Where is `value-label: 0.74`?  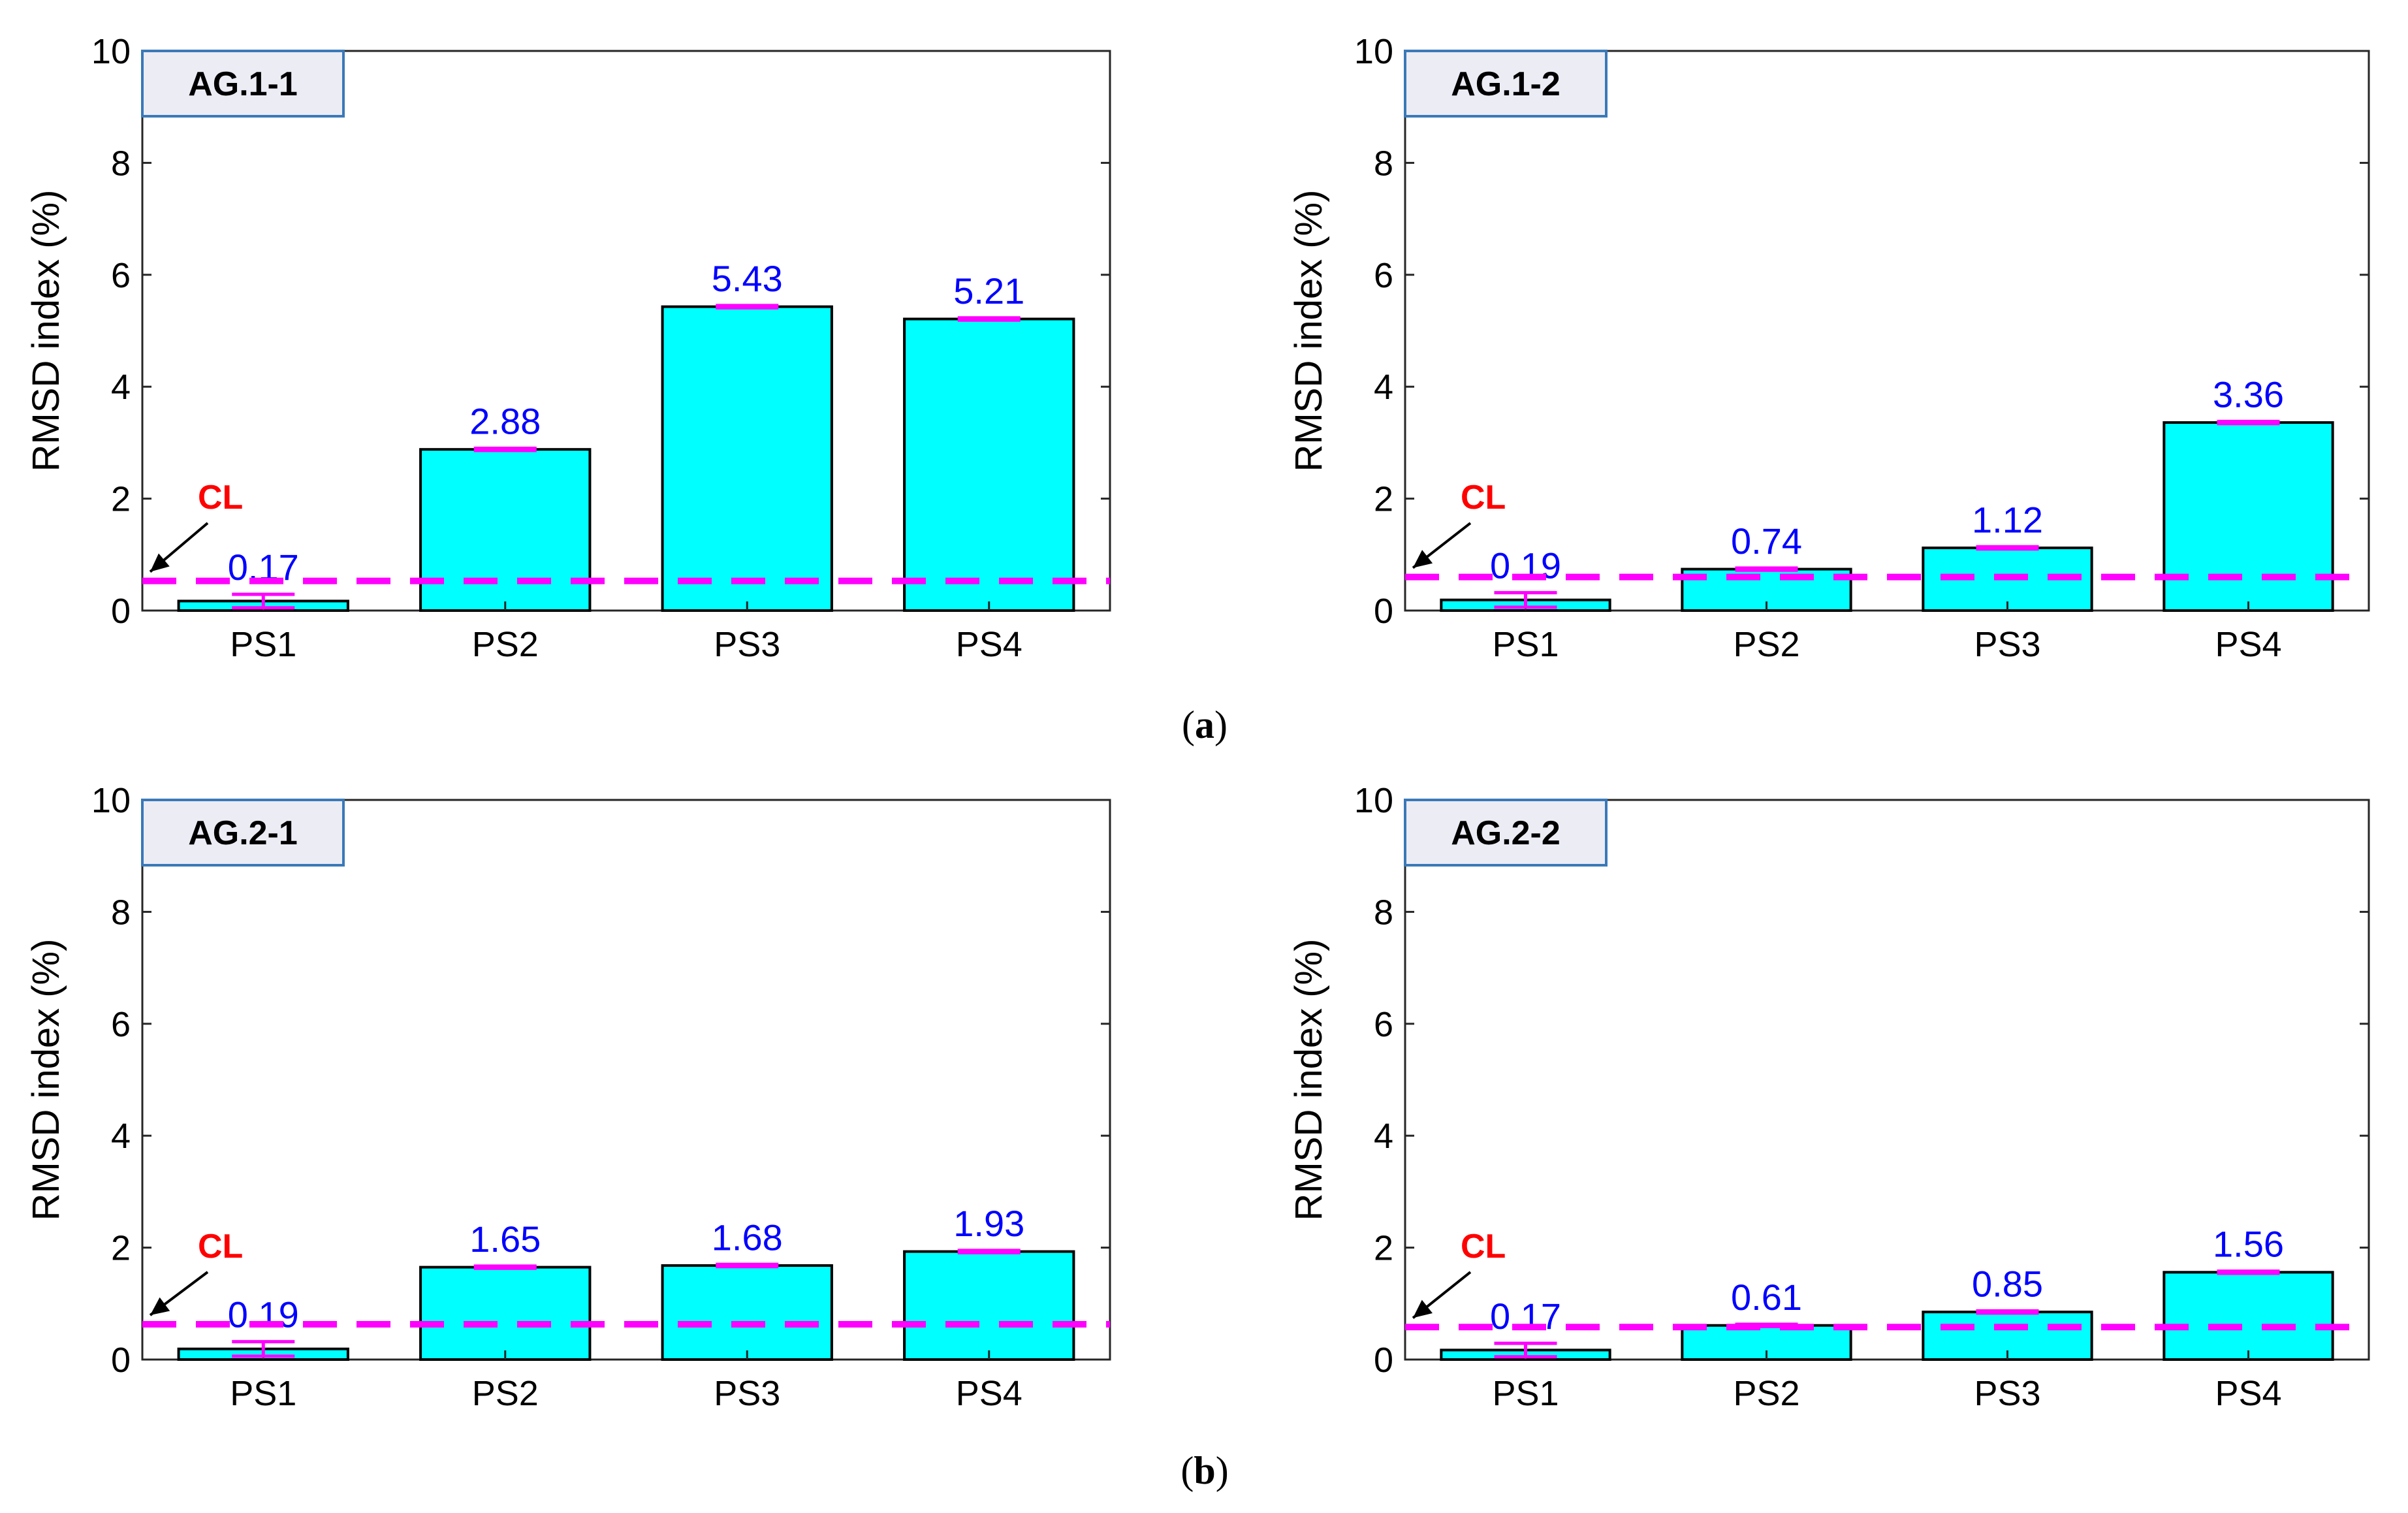
value-label: 0.74 is located at coordinates (1766, 541).